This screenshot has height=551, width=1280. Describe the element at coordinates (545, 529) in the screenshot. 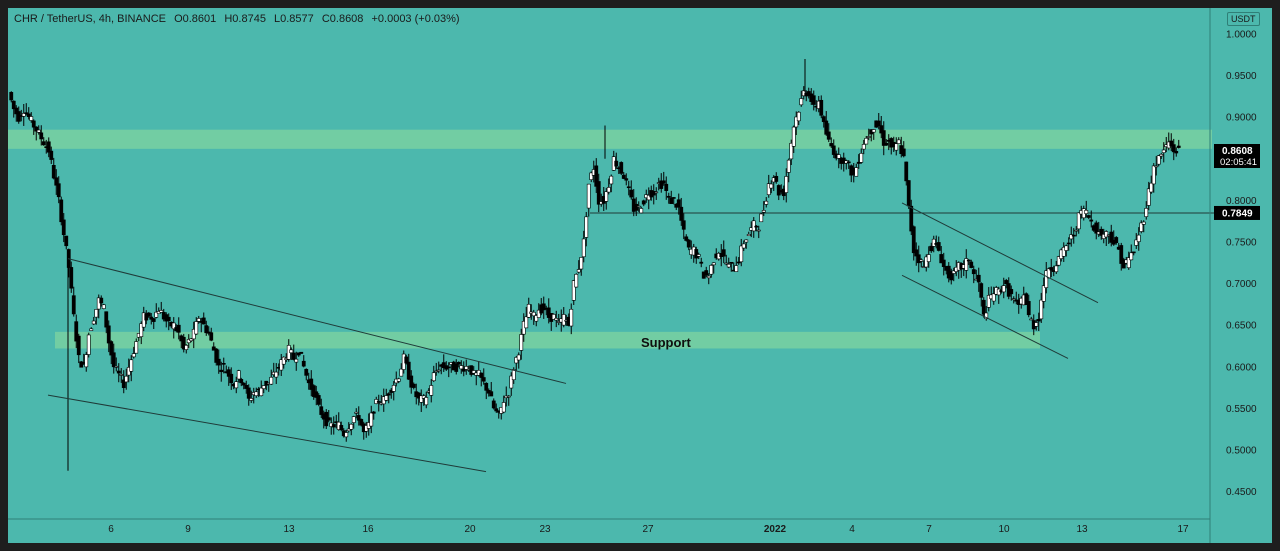

I see `x-tick-label: 23` at that location.